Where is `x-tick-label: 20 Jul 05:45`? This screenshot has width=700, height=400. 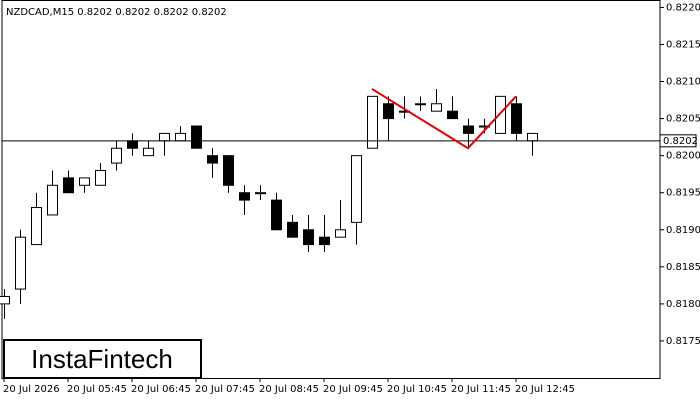 x-tick-label: 20 Jul 05:45 is located at coordinates (97, 389).